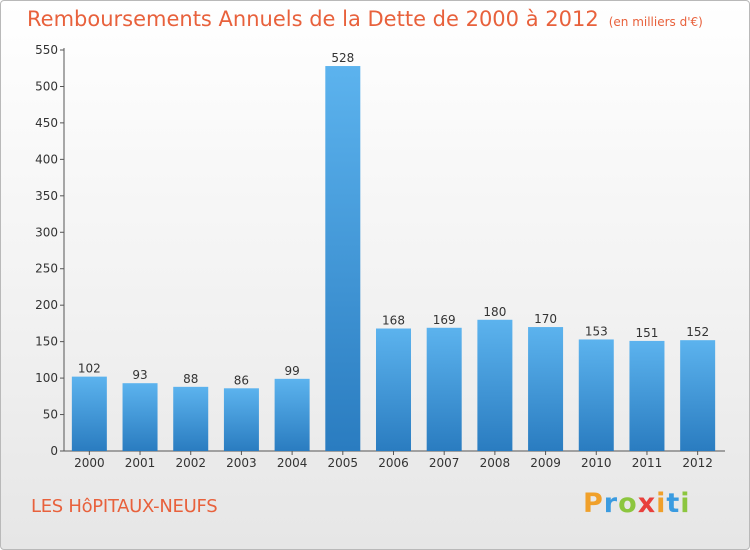  What do you see at coordinates (46, 269) in the screenshot?
I see `y-tick-label: 250` at bounding box center [46, 269].